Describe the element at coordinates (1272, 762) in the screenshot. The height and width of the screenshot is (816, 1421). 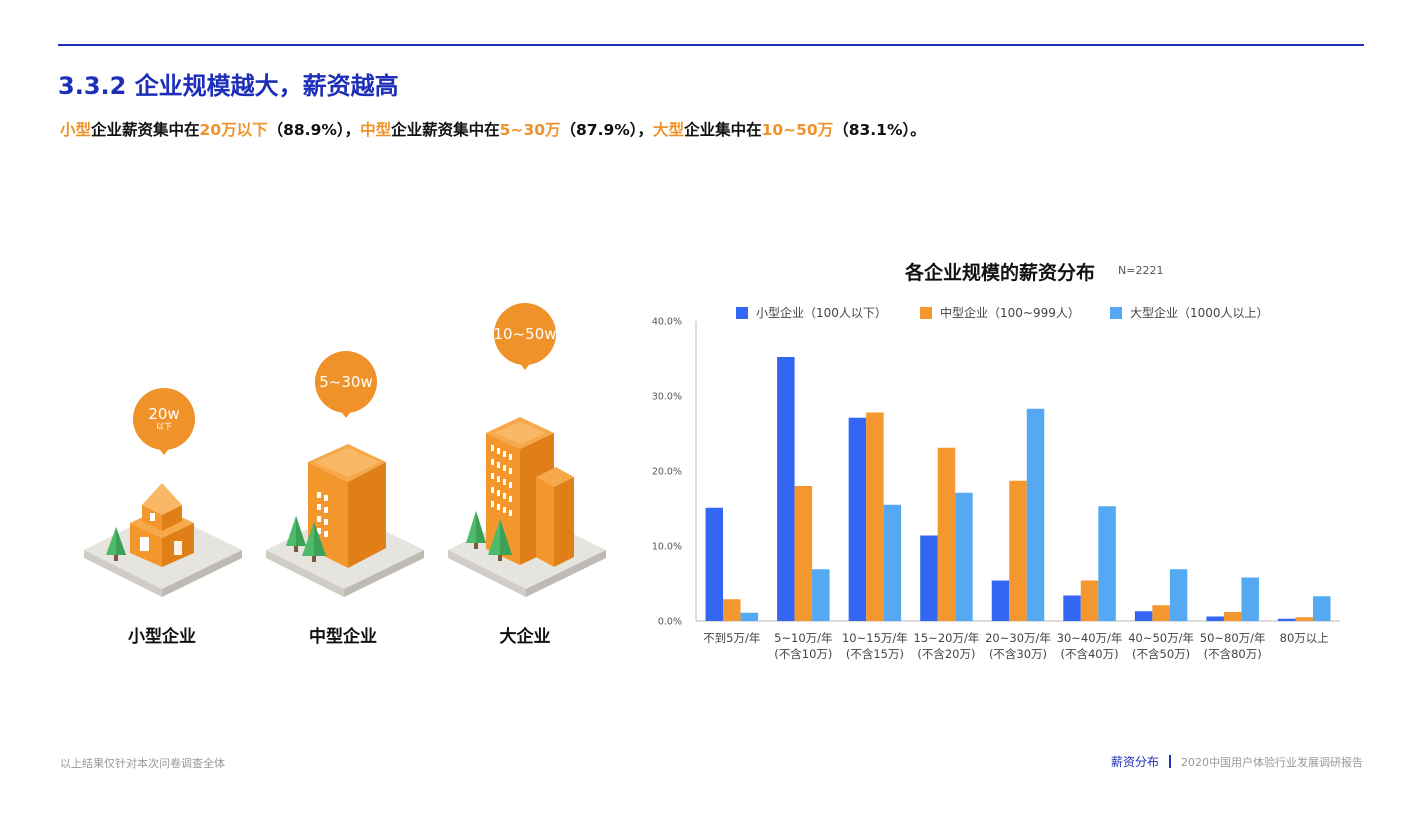
I see `footer-report-title: 2020中国用户体验行业发展调研报告` at that location.